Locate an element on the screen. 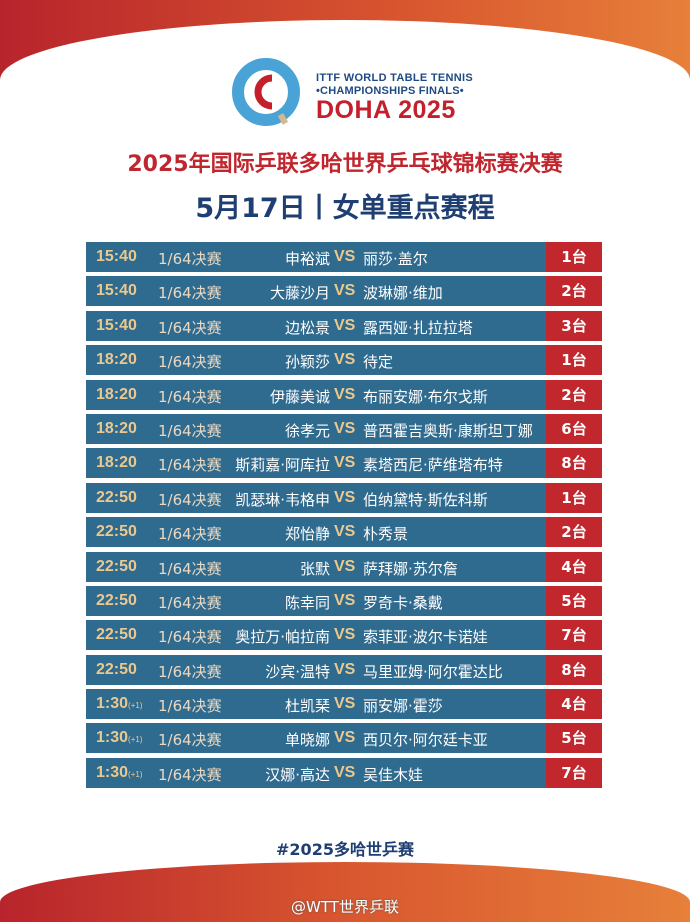 This screenshot has height=922, width=690. table-row: 22:50 1/64决赛 张默 VS 萨拜娜·苏尔詹 4台 is located at coordinates (344, 566).